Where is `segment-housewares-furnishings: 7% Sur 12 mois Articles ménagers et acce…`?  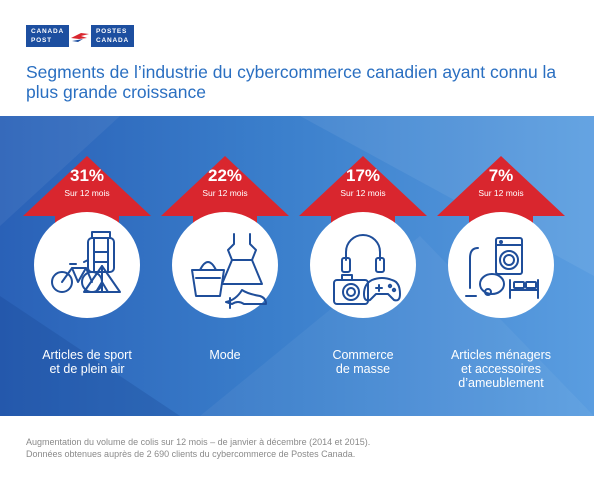
segment-housewares-furnishings: 7% Sur 12 mois Articles ménagers et acce… is located at coordinates (501, 266).